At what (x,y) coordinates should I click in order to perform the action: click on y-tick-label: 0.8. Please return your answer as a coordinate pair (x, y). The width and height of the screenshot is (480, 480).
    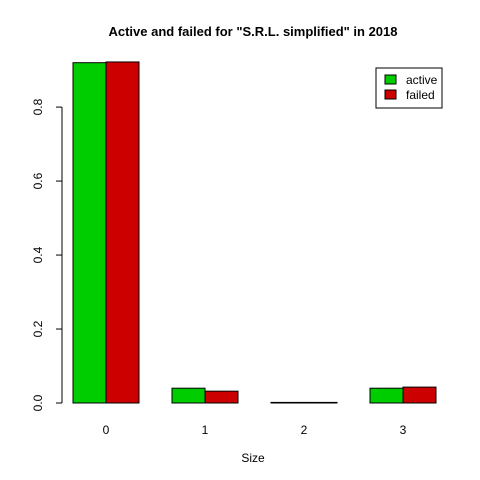
    Looking at the image, I should click on (38, 106).